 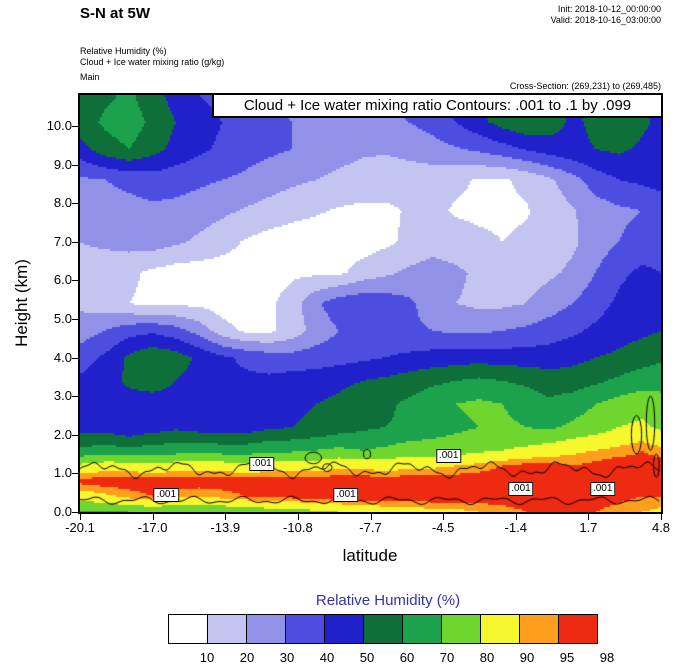 What do you see at coordinates (115, 13) in the screenshot?
I see `page-title: S-N at 5W` at bounding box center [115, 13].